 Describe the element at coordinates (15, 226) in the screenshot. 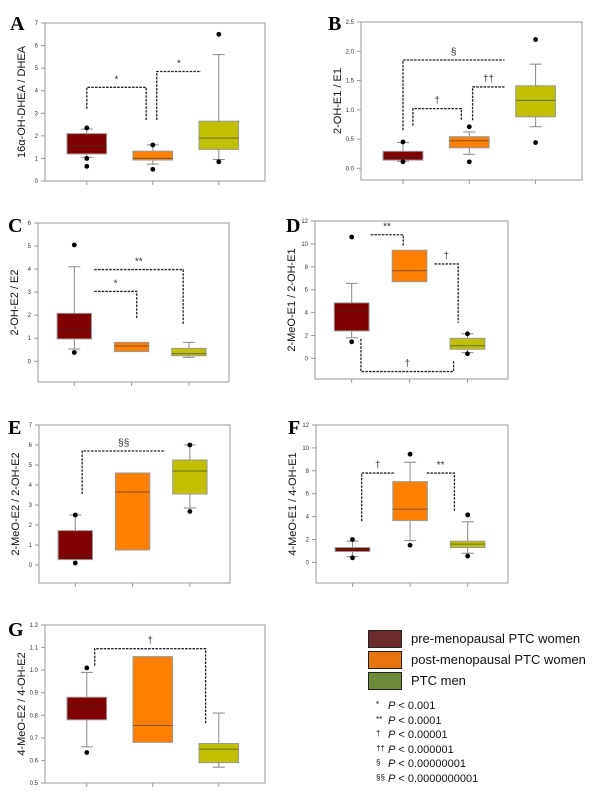

I see `panel-letter: C` at that location.